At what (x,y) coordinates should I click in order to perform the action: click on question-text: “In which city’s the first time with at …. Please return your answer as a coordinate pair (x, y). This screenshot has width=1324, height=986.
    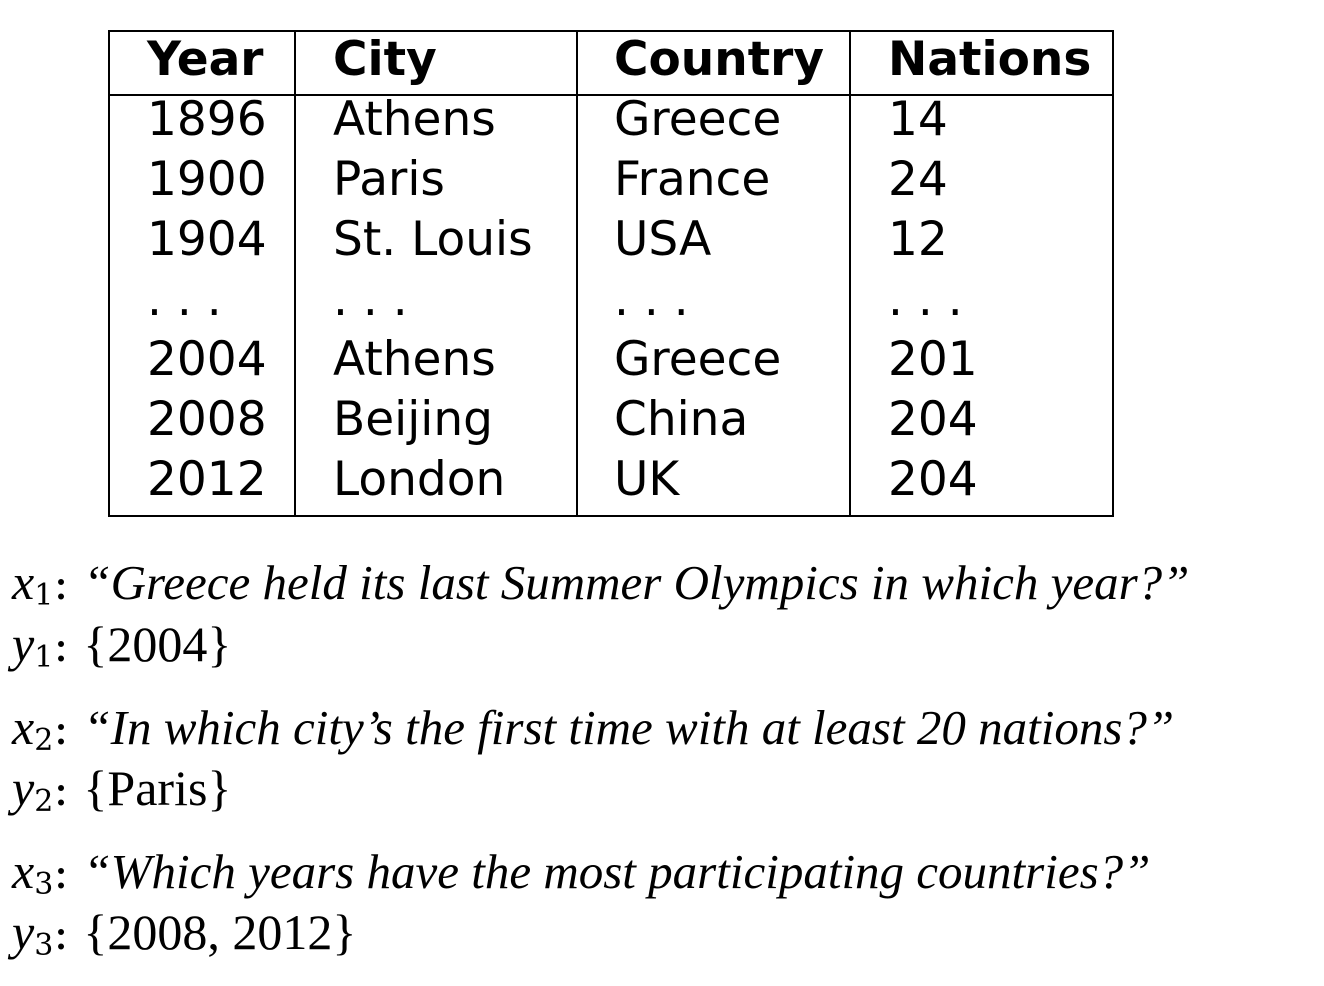
    Looking at the image, I should click on (629, 727).